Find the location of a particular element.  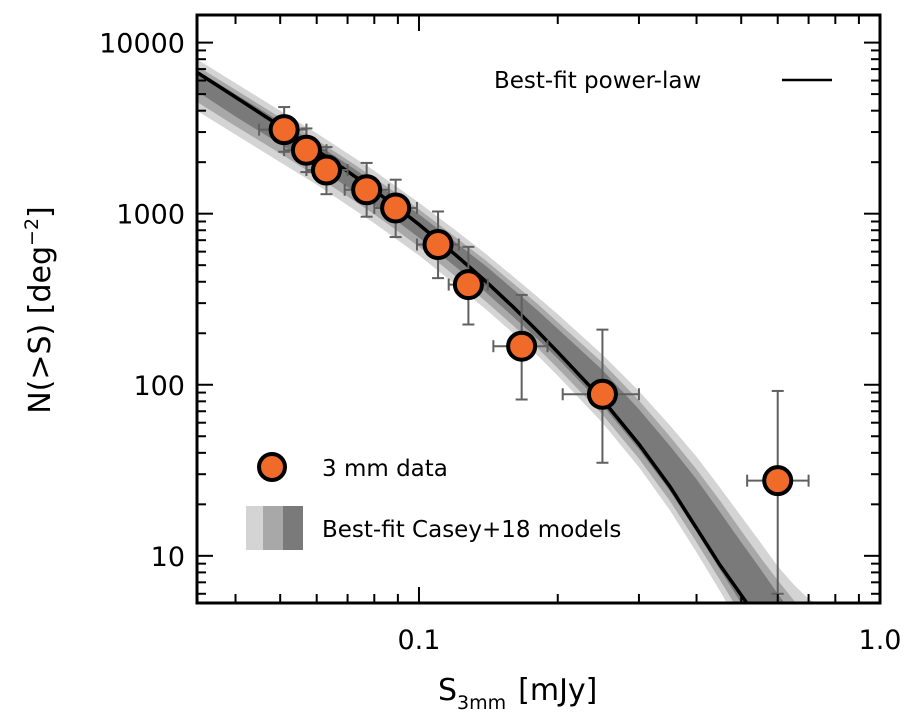

y-axis-label-main: N(>S) [deg is located at coordinates (40, 330).